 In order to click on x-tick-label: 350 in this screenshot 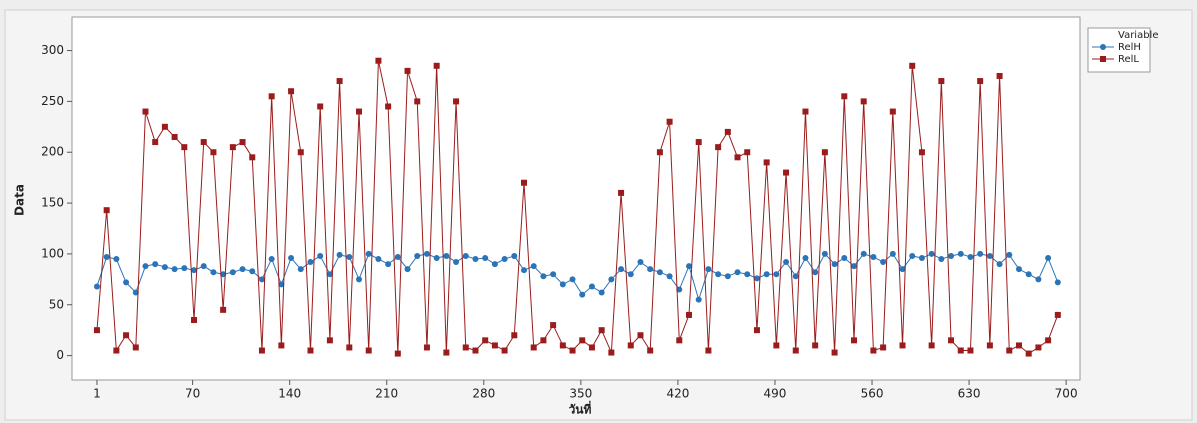, I will do `click(580, 394)`.